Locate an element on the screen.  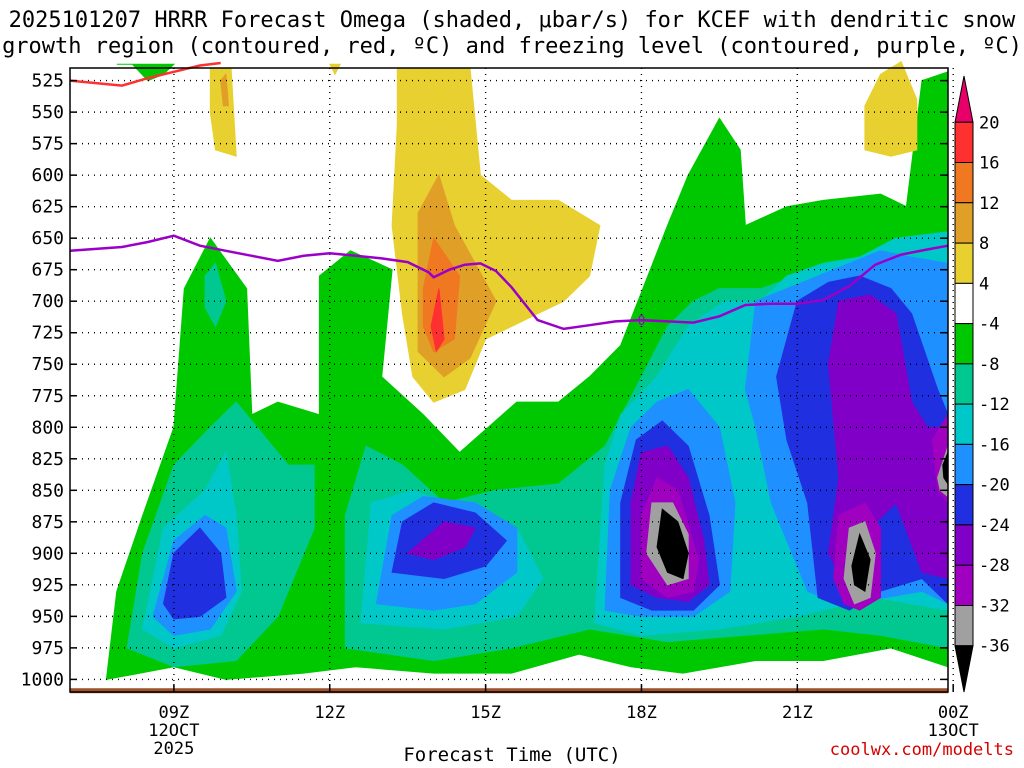
ground-strip is located at coordinates (509, 691).